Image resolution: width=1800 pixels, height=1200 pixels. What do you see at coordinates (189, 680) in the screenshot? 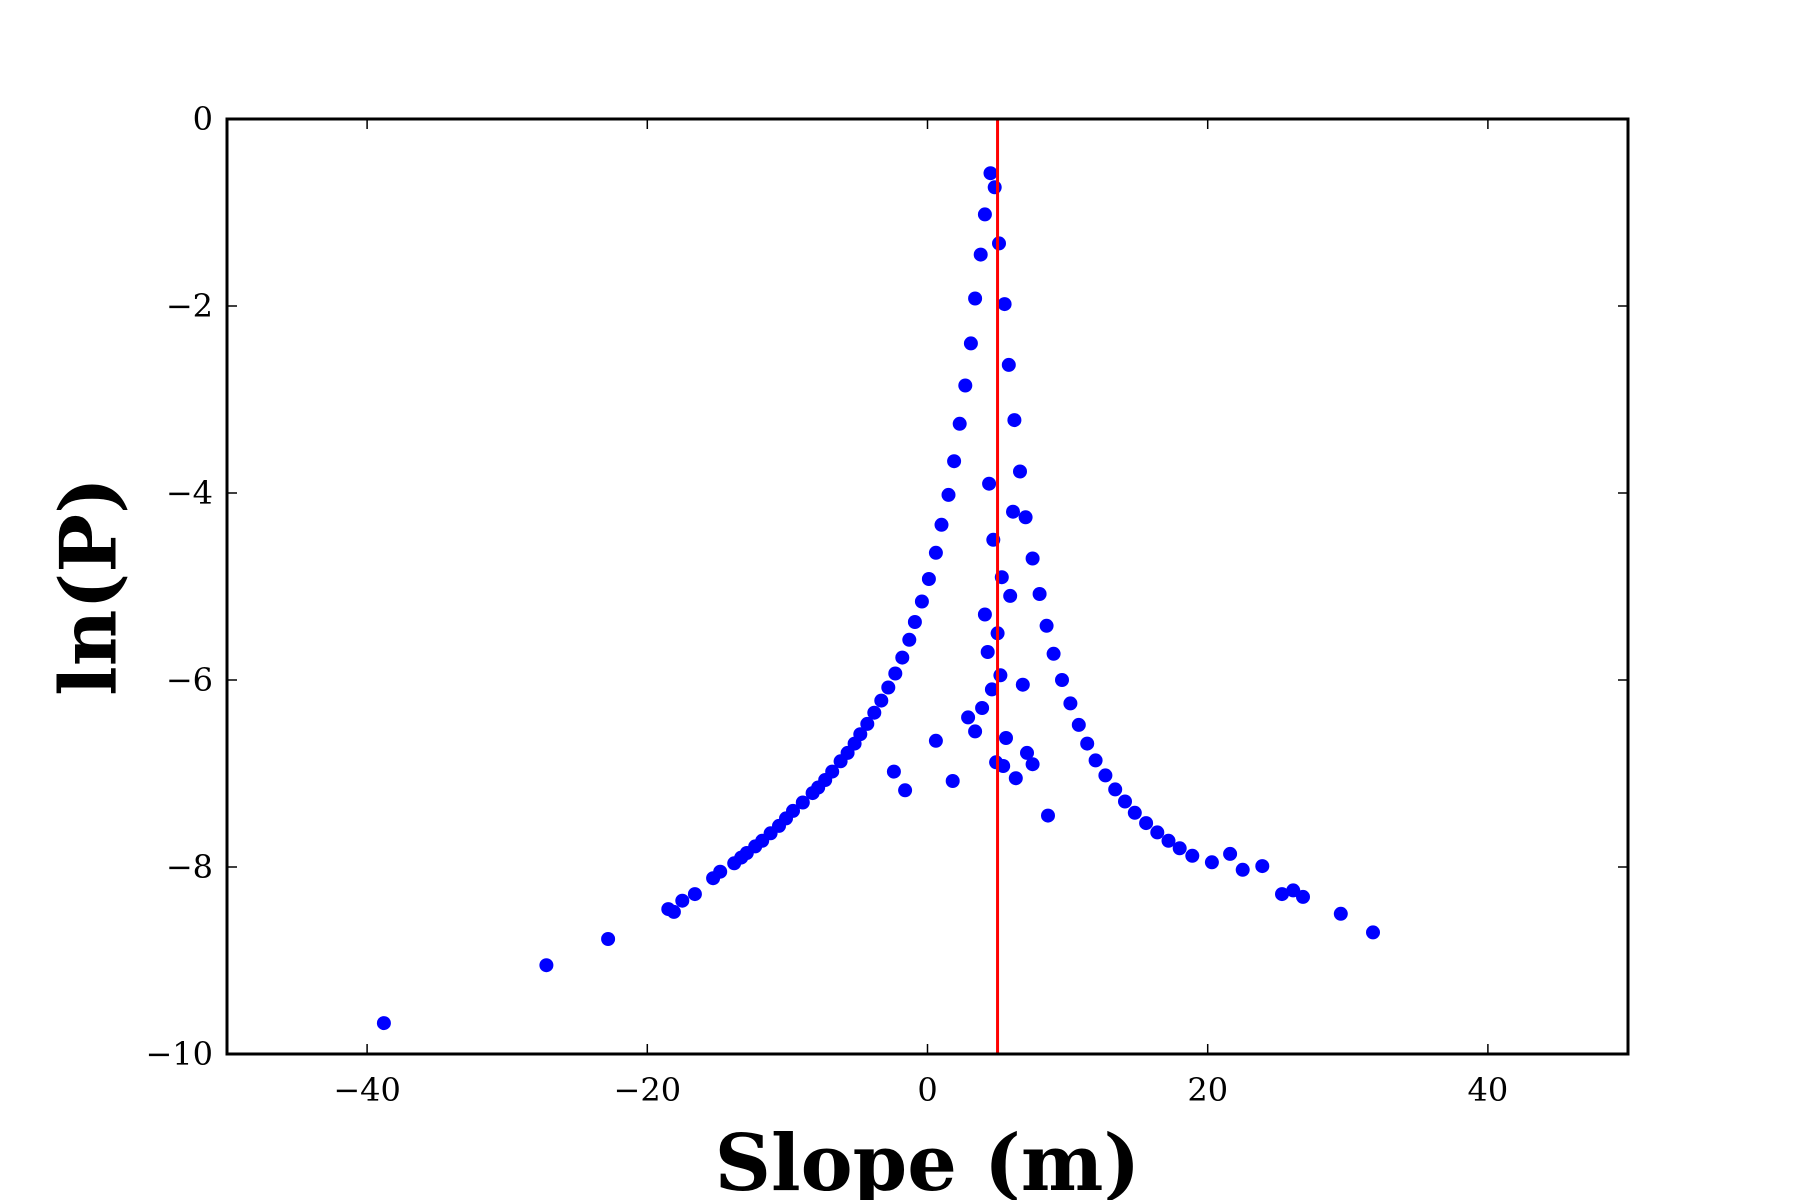
I see `y-tick-label: −6` at bounding box center [189, 680].